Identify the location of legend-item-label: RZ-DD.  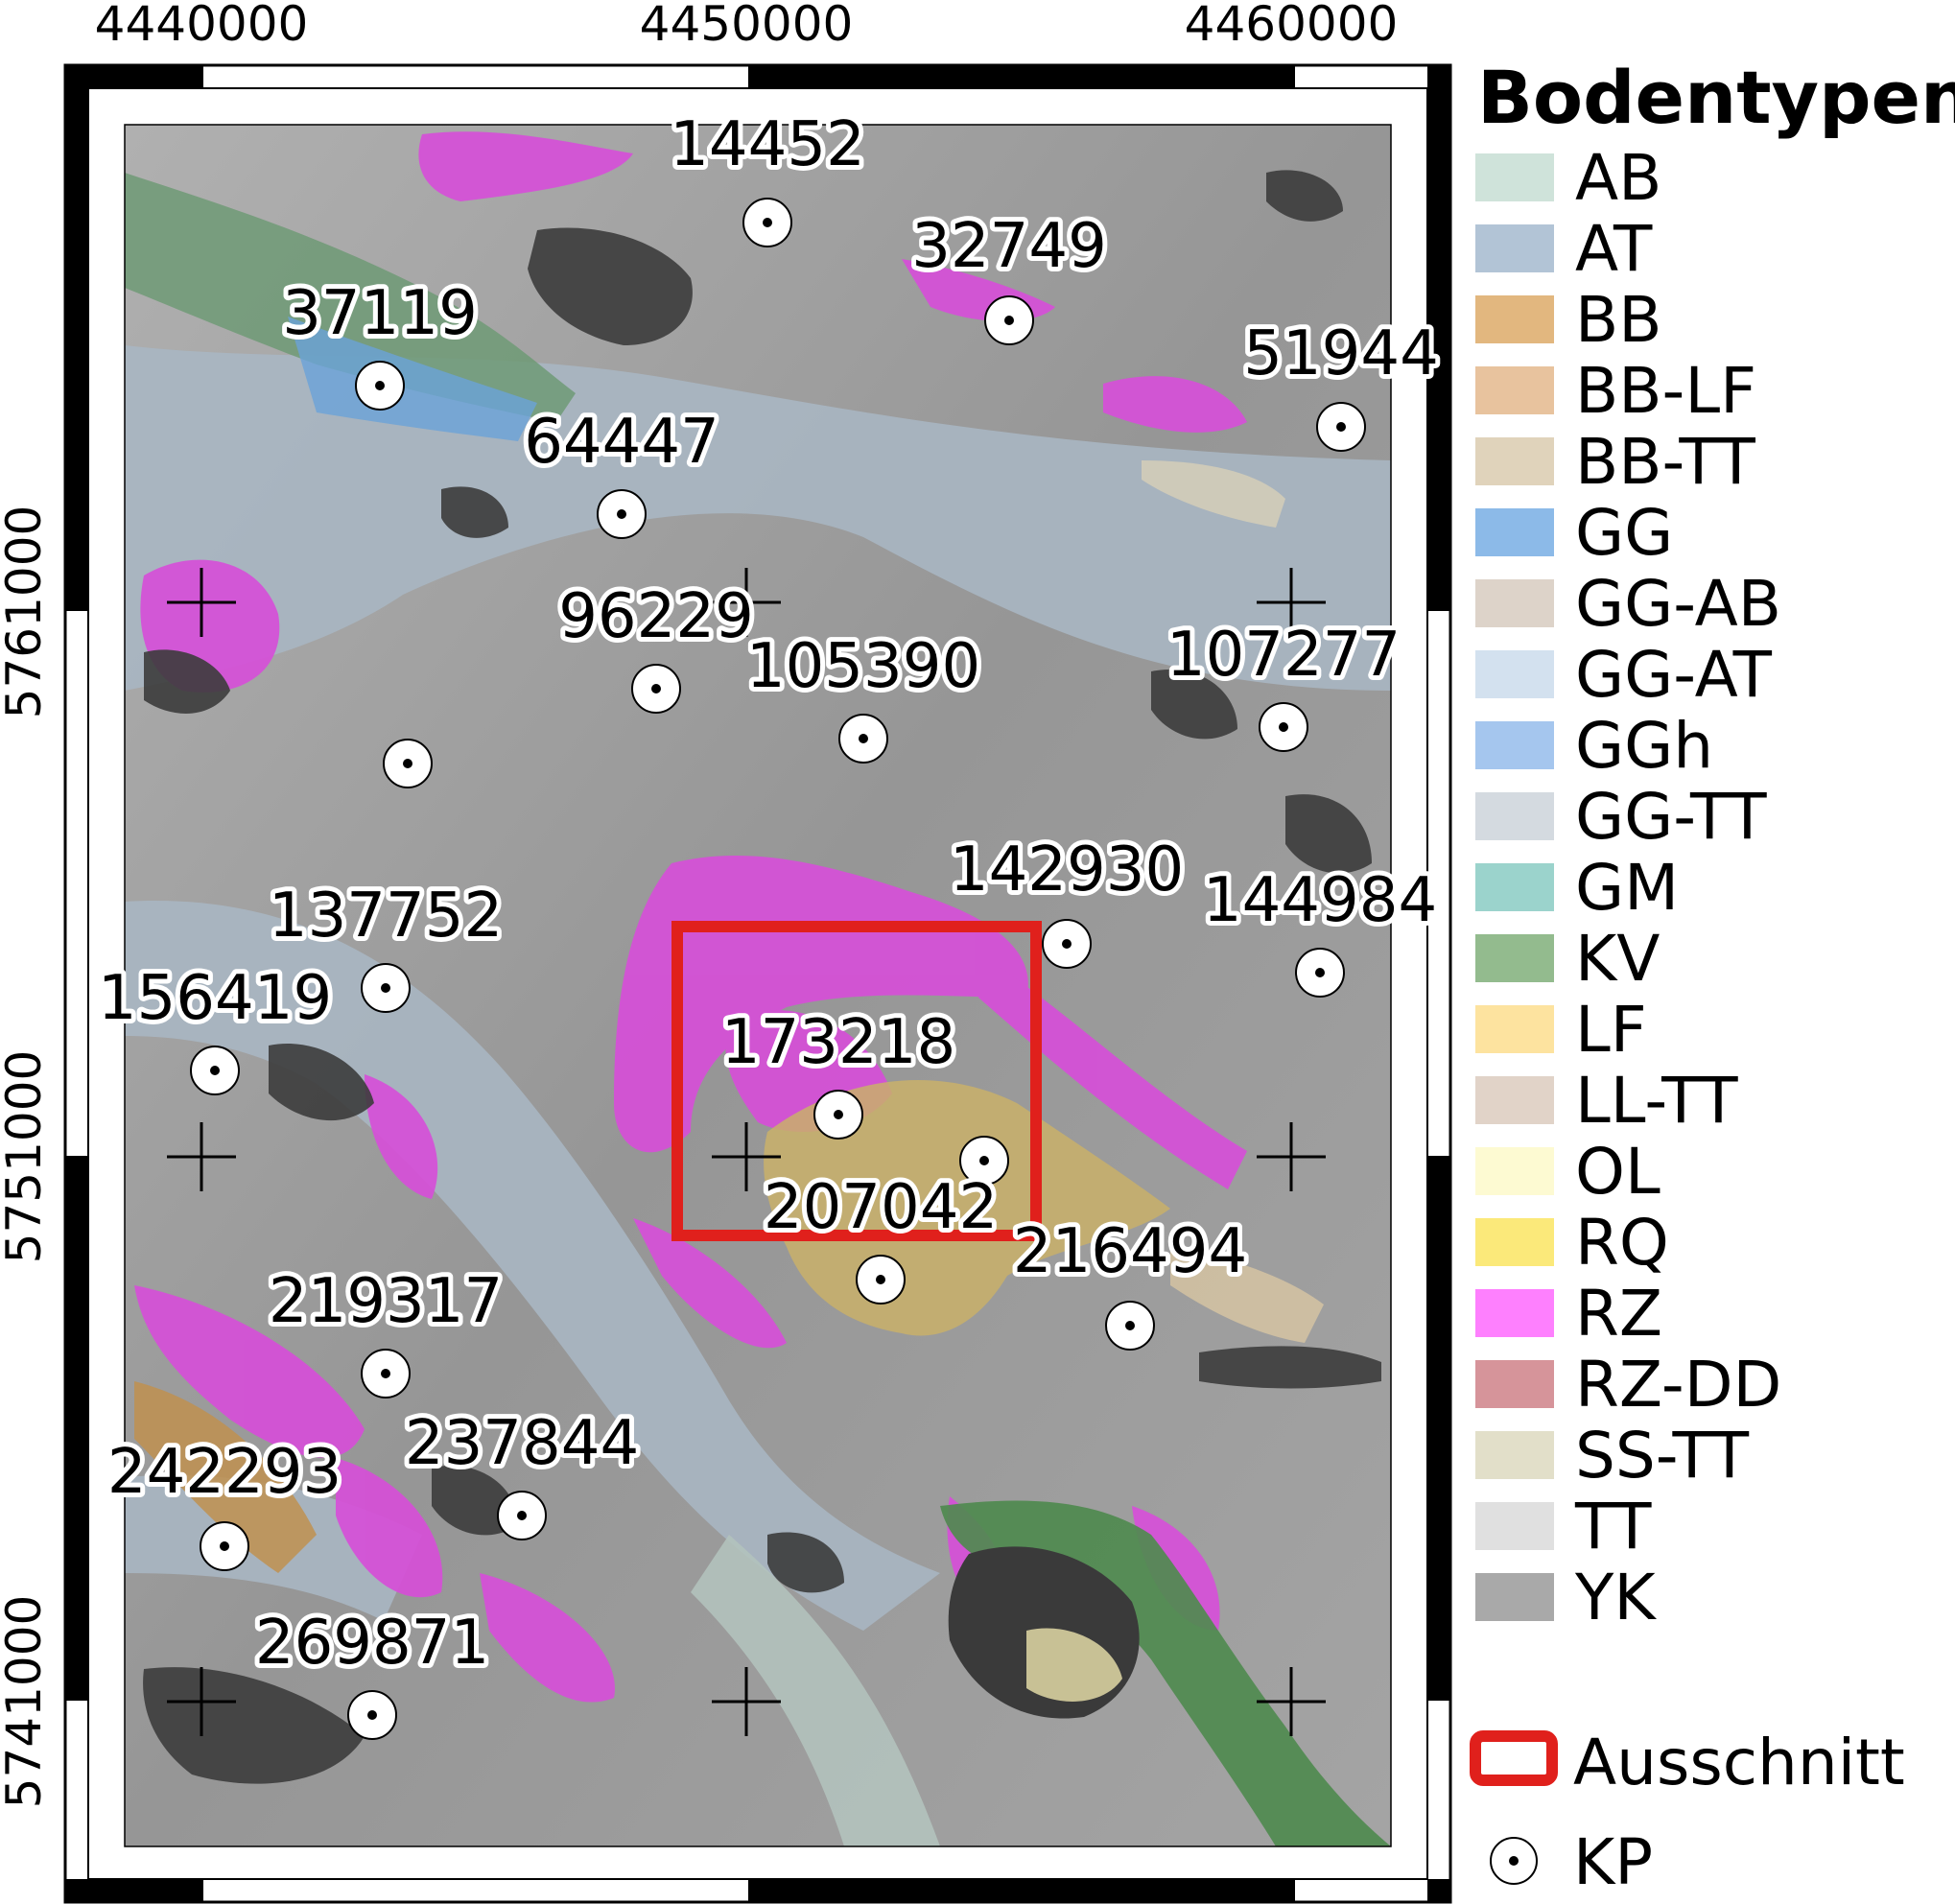
(1678, 1385).